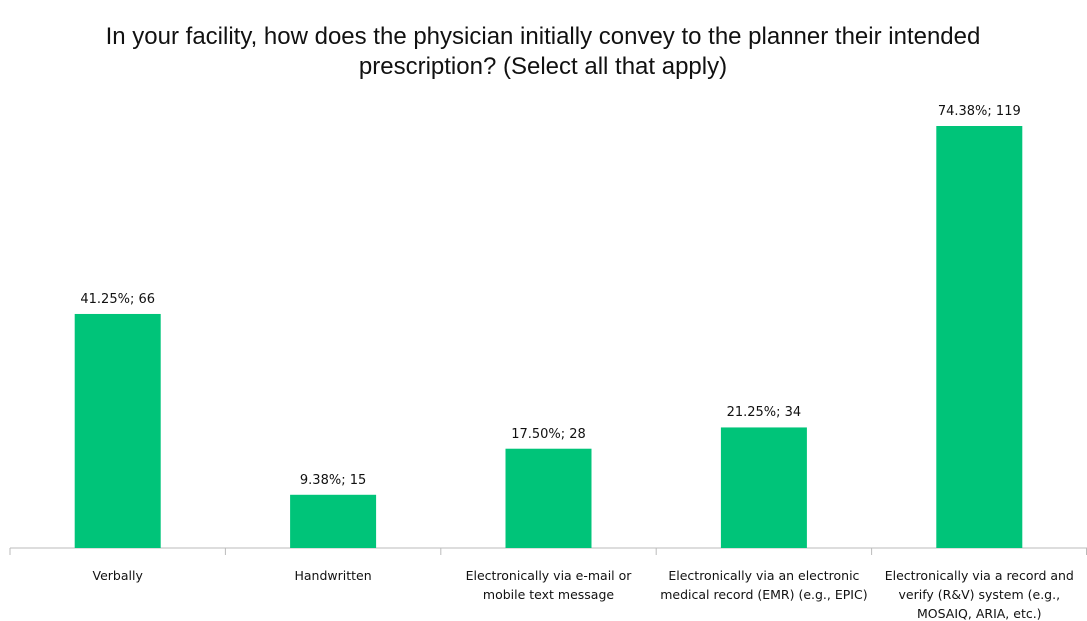 This screenshot has height=621, width=1087. Describe the element at coordinates (333, 575) in the screenshot. I see `x-tick-label: Handwritten` at that location.